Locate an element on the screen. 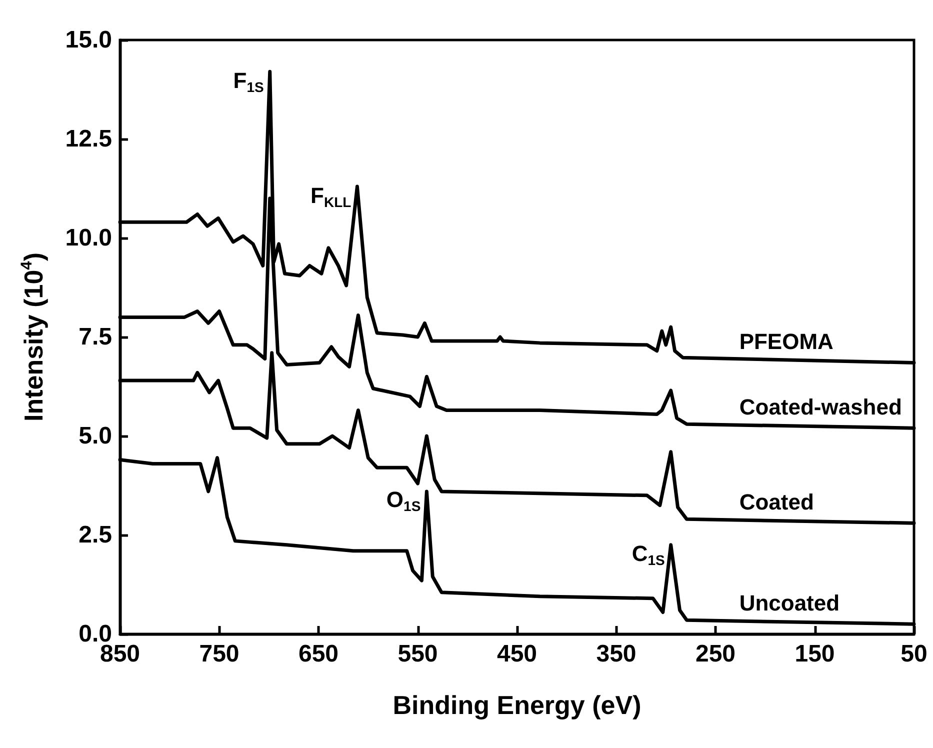  x-tick-label: 350 is located at coordinates (616, 654).